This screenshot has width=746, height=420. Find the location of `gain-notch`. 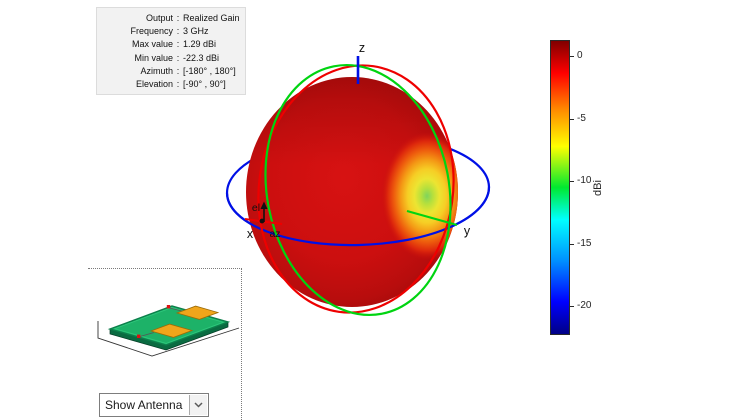

gain-notch is located at coordinates (419, 196).